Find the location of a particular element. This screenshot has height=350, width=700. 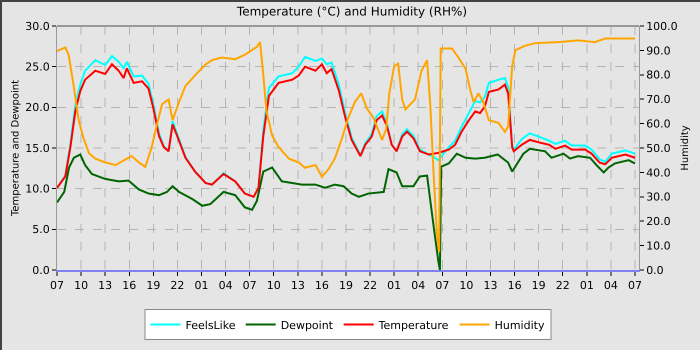

y2-tick-label: 80.0 is located at coordinates (658, 75).